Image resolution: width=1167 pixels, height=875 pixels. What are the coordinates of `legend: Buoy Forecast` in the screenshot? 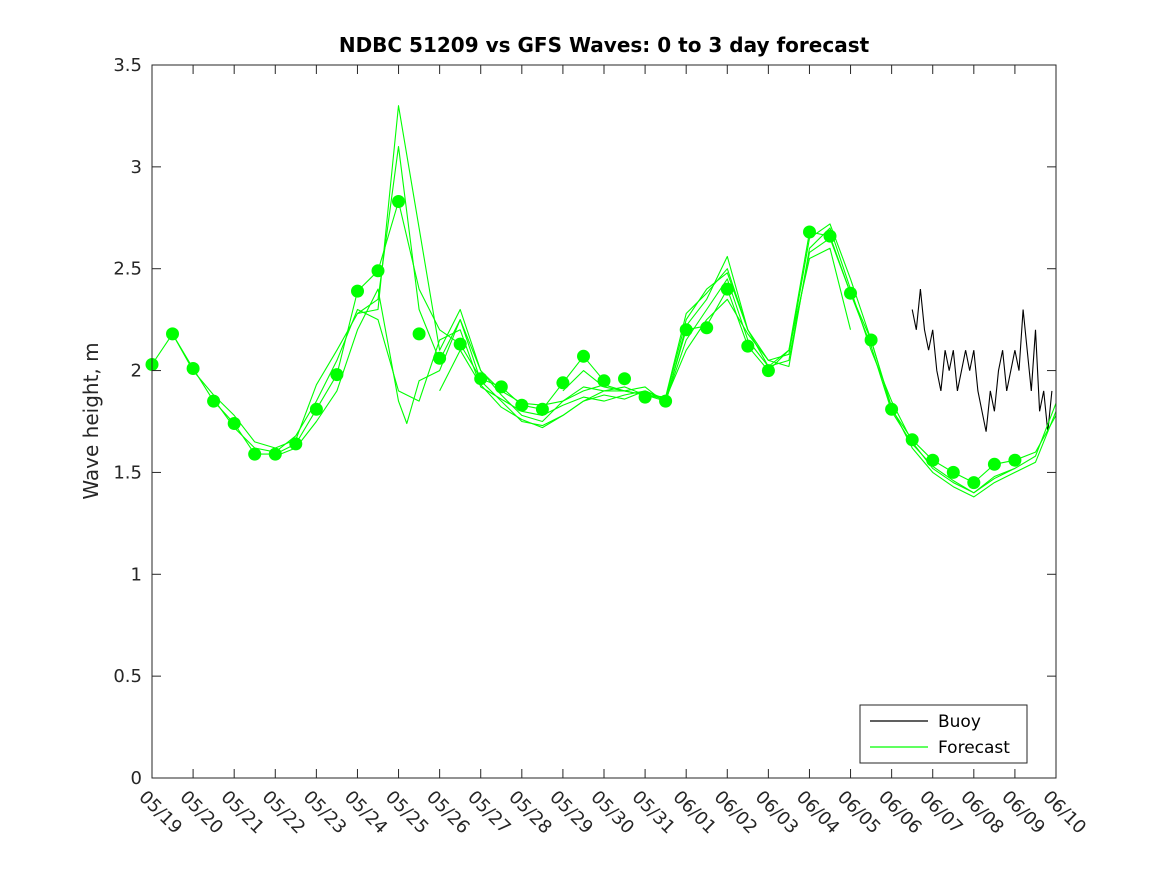 It's located at (943, 734).